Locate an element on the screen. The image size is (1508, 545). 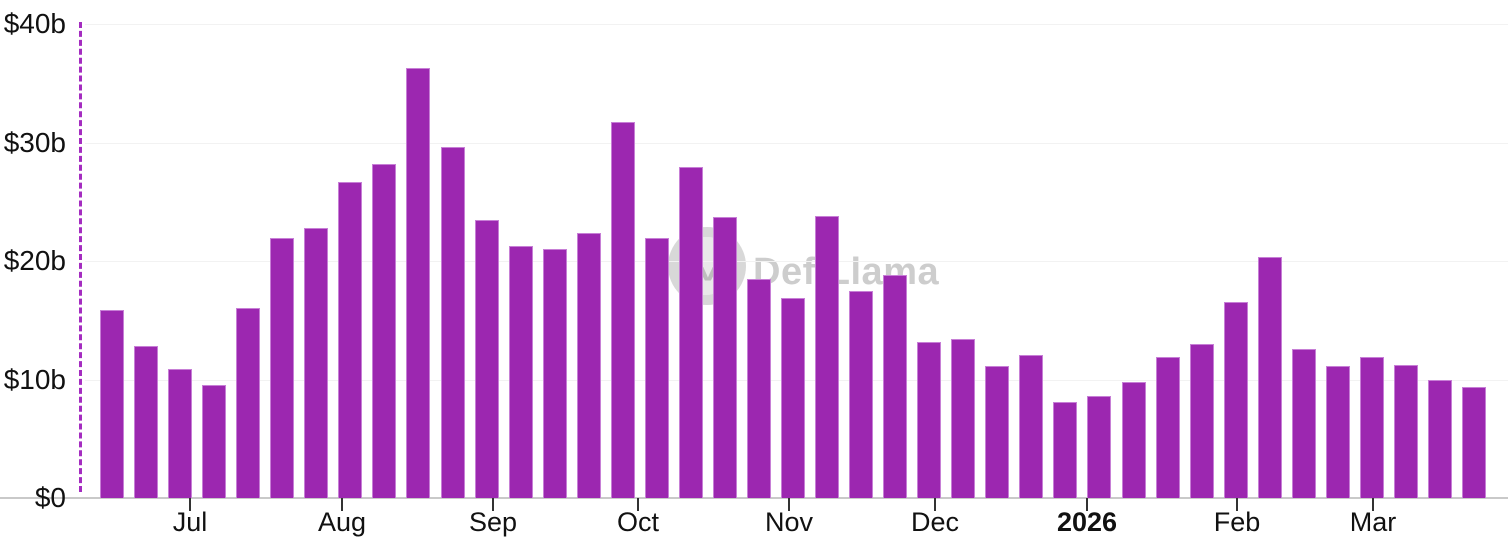
x-axis-line is located at coordinates (754, 498).